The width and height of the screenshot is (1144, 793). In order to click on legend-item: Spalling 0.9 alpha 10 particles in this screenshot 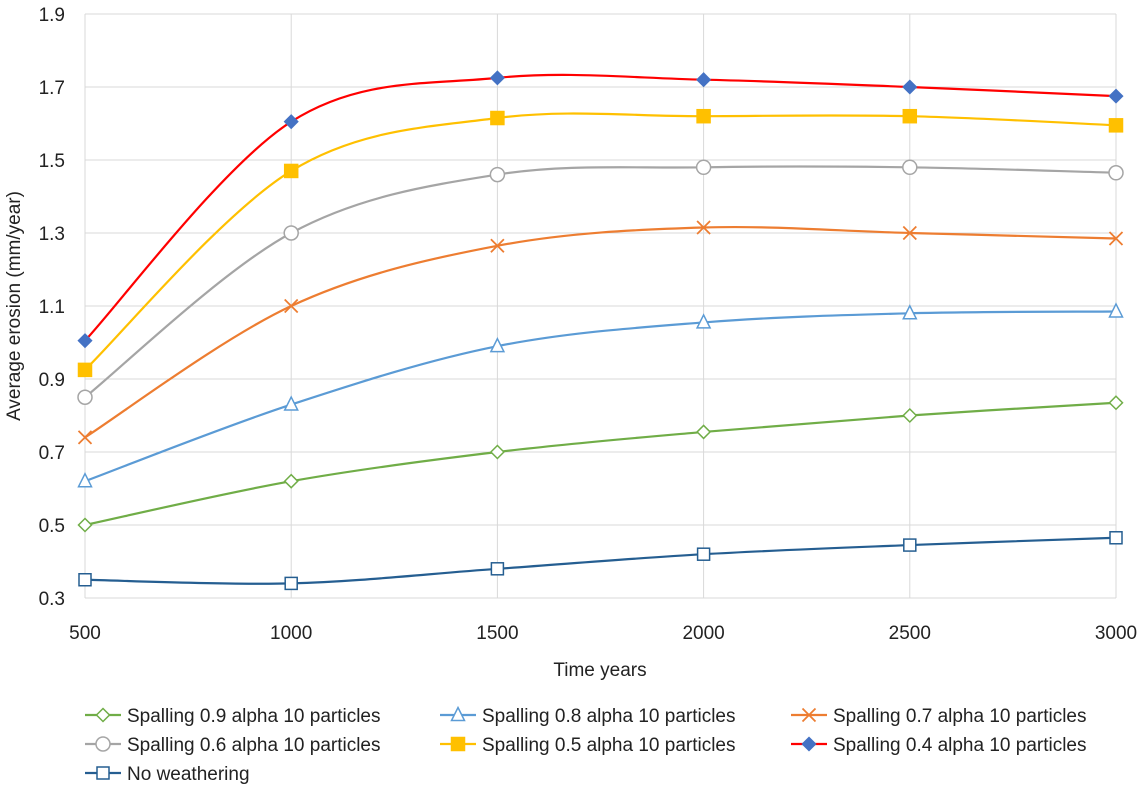, I will do `click(233, 716)`.